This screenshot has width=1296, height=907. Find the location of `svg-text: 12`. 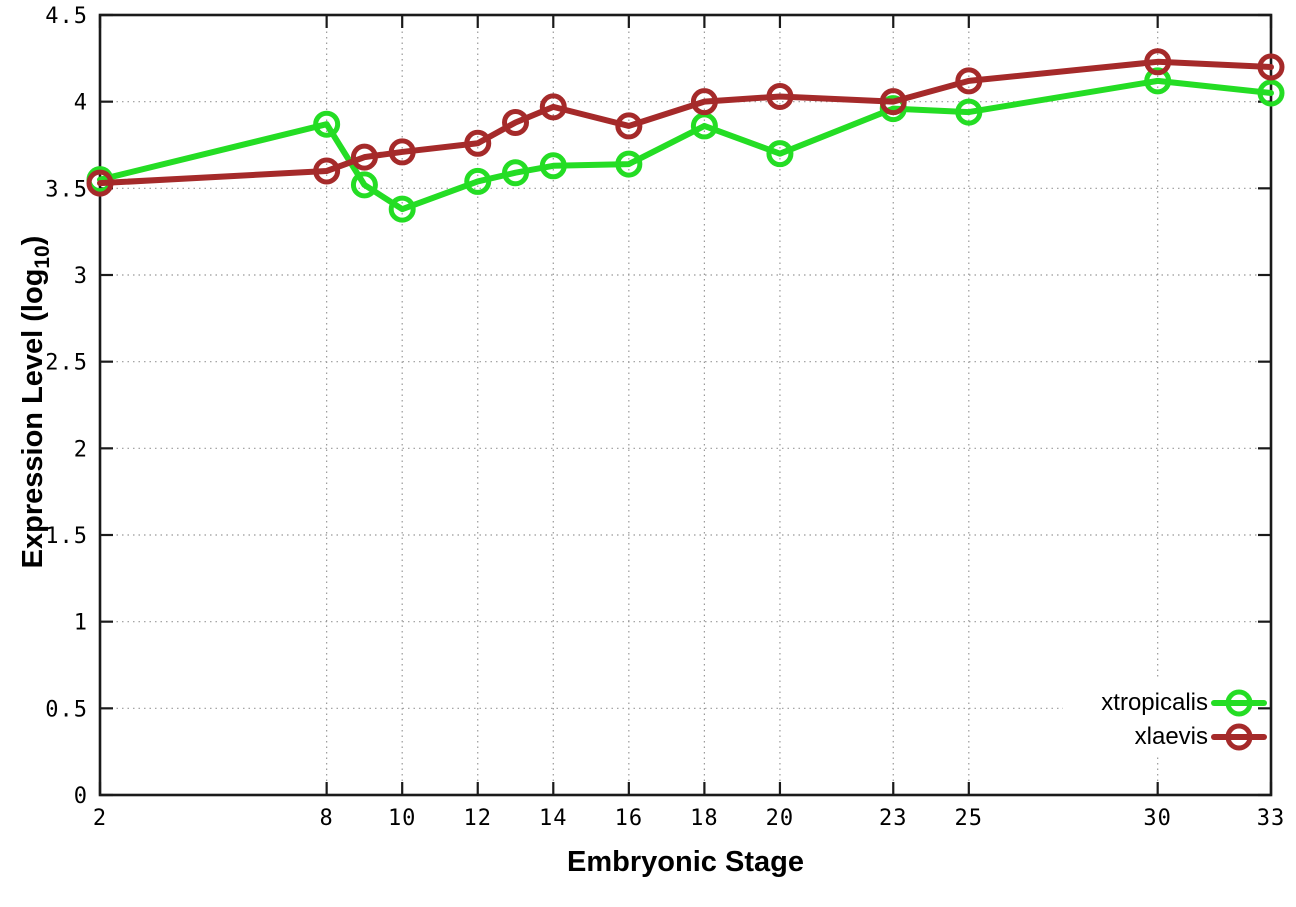

svg-text: 12 is located at coordinates (477, 818).